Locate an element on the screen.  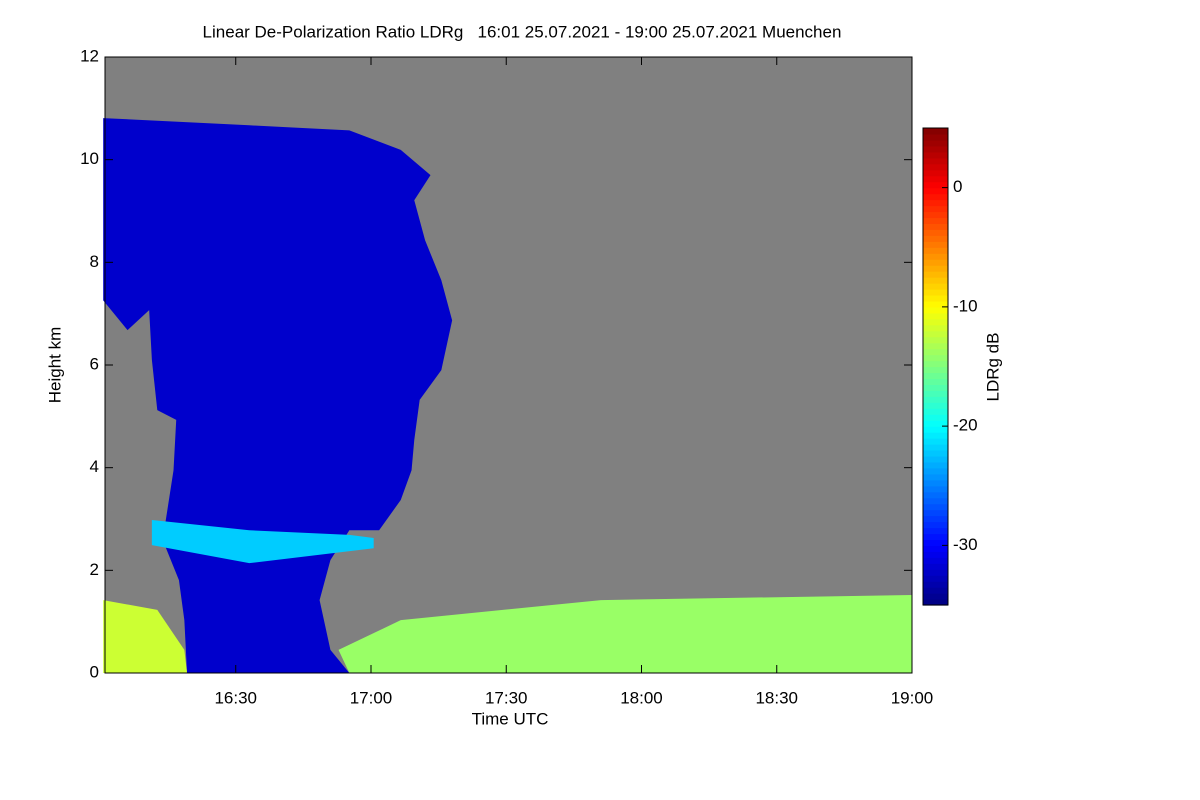
x-tick-label: 19:00 is located at coordinates (912, 697).